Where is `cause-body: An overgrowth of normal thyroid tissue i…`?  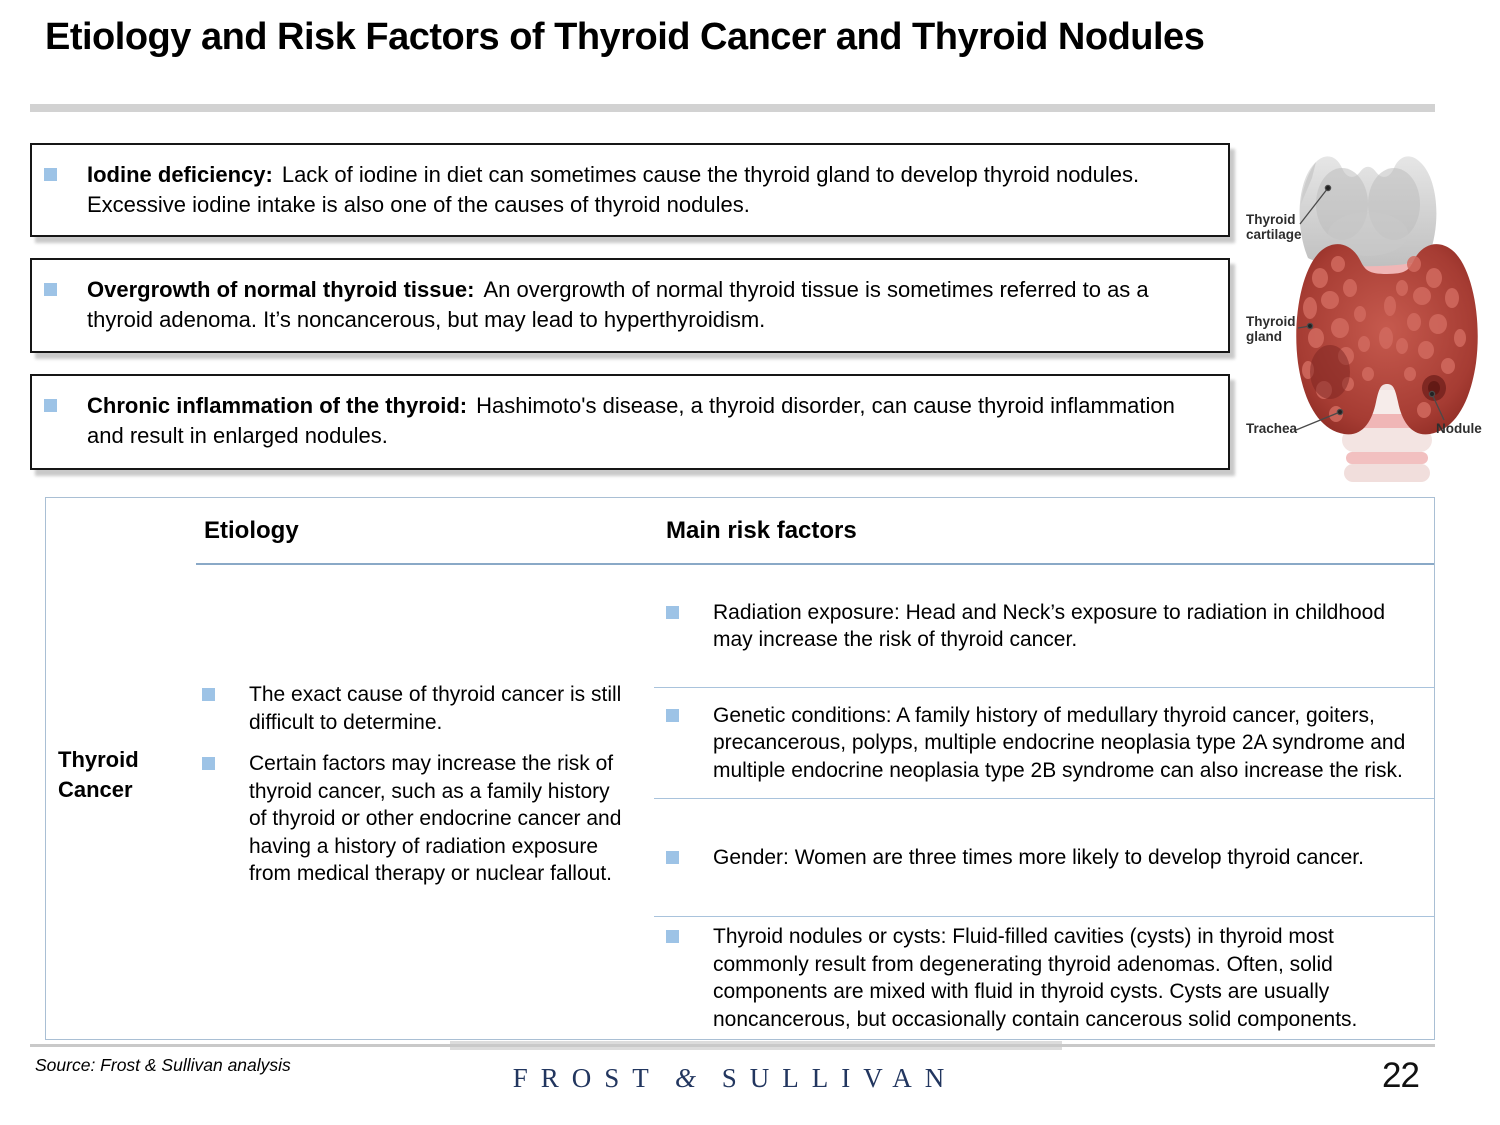
cause-body: An overgrowth of normal thyroid tissue i… is located at coordinates (618, 304).